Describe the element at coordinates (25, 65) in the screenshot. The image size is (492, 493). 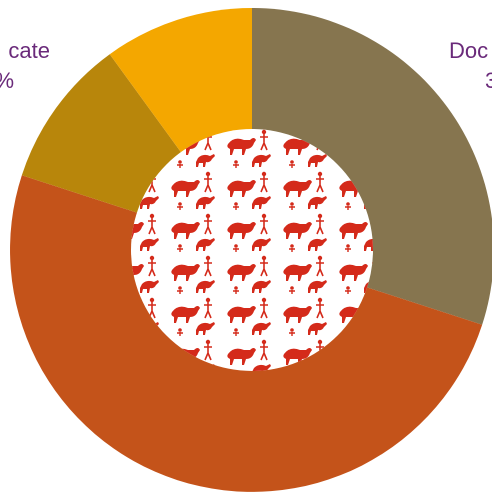
I see `slice-label-3: cate%` at that location.